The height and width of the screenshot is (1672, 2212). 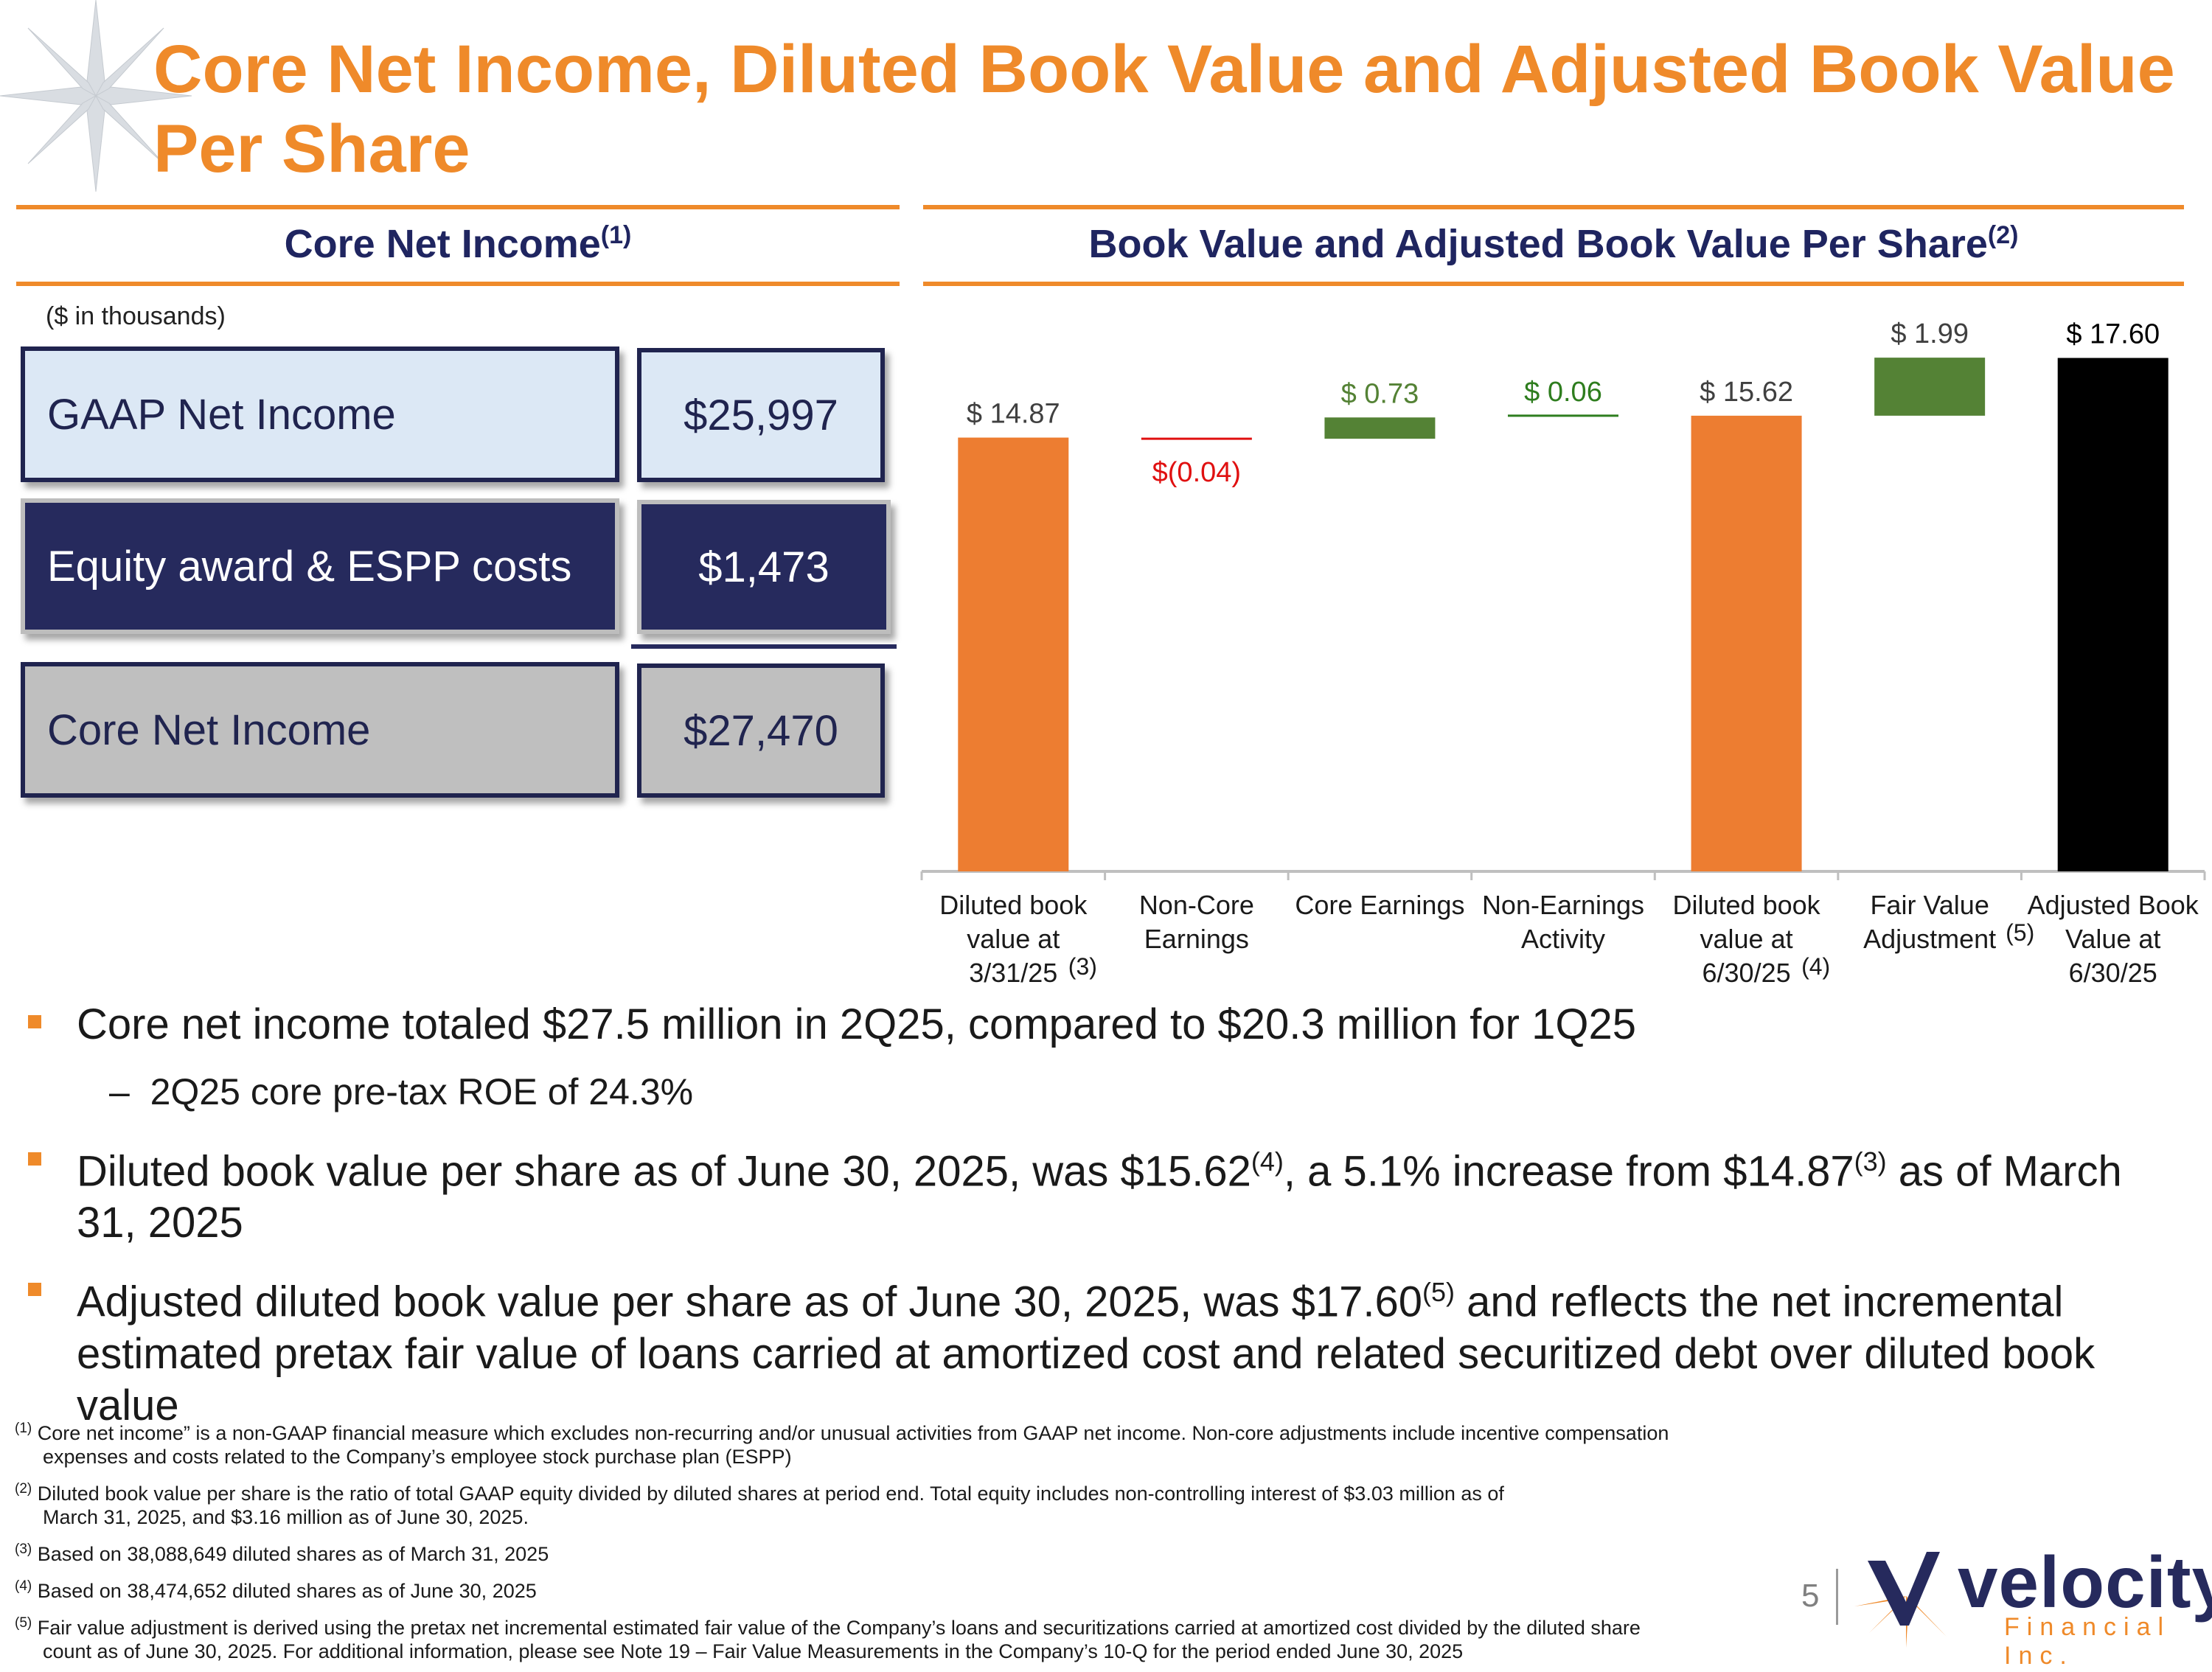 What do you see at coordinates (1553, 284) in the screenshot?
I see `right-header-bottom-rule` at bounding box center [1553, 284].